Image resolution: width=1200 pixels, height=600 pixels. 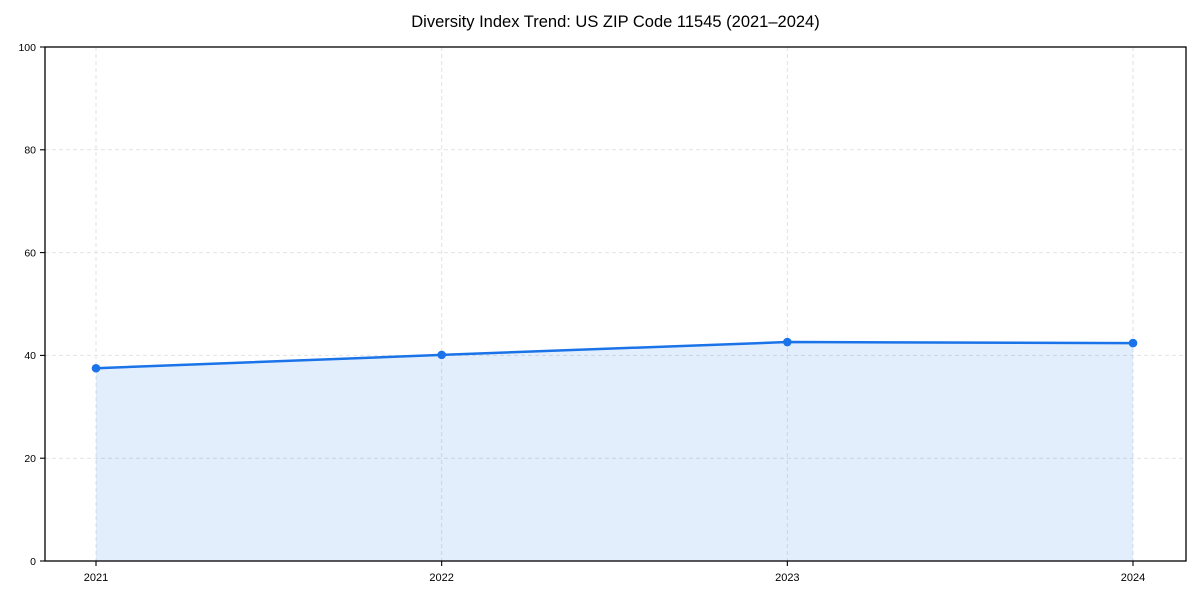 I want to click on x-tick-label: 2021, so click(x=96, y=578).